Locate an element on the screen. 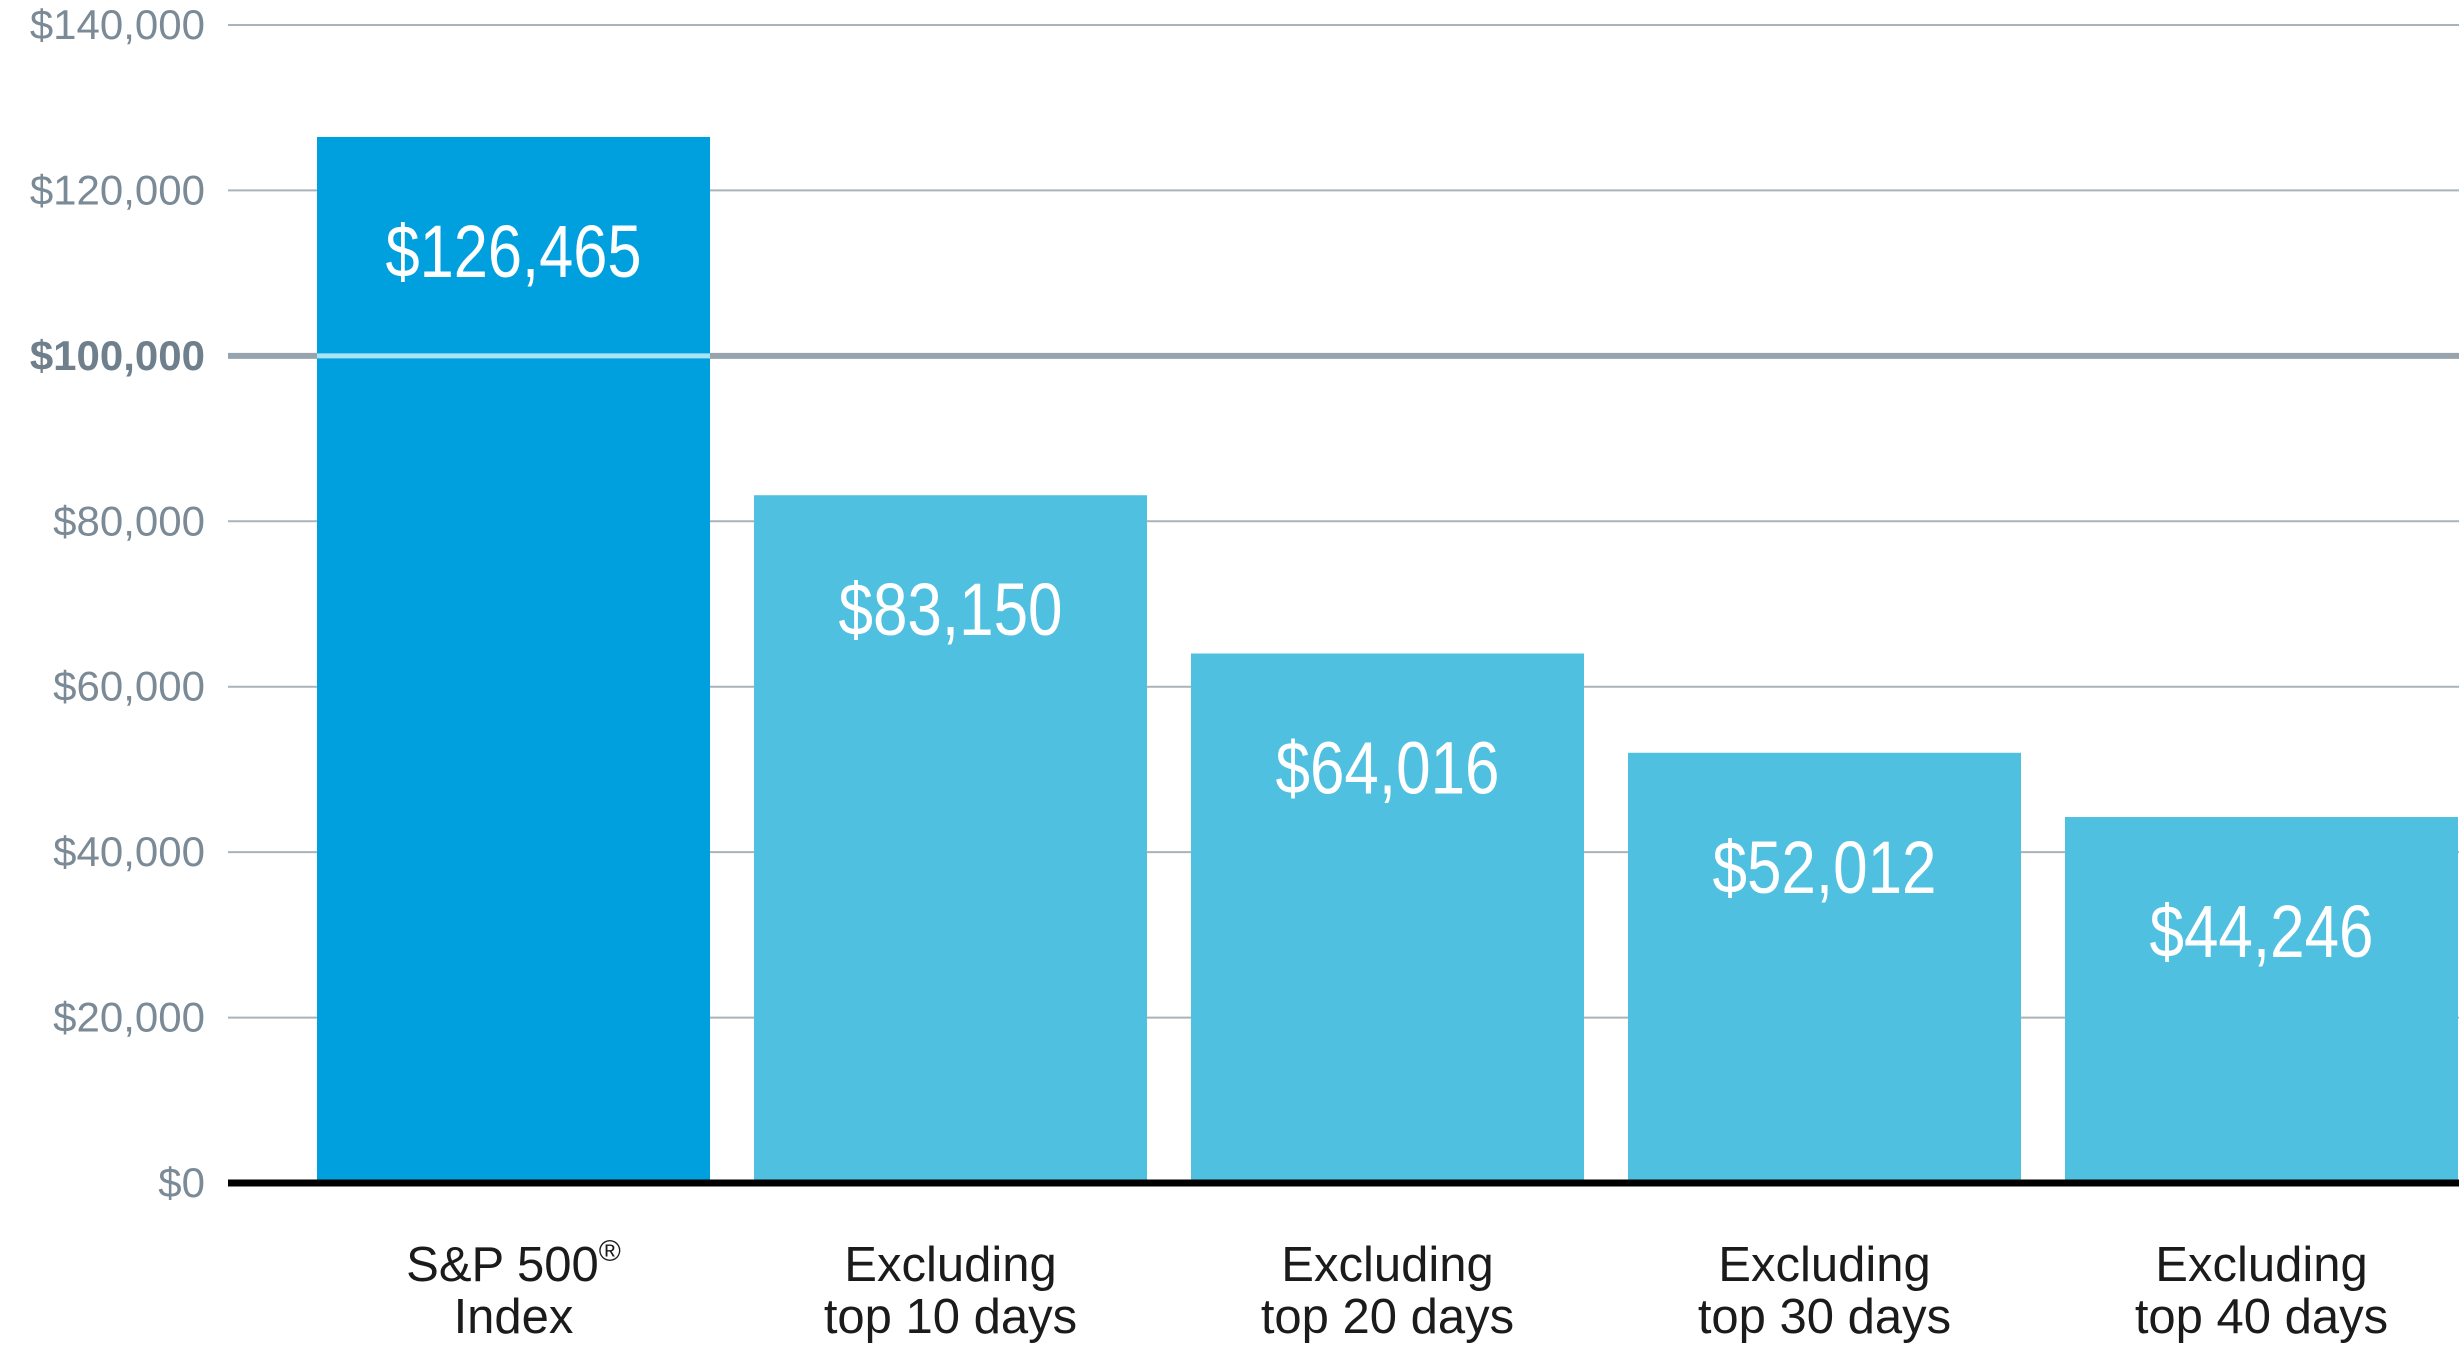 Image resolution: width=2459 pixels, height=1347 pixels. y-tick-label: $40,000 is located at coordinates (129, 851).